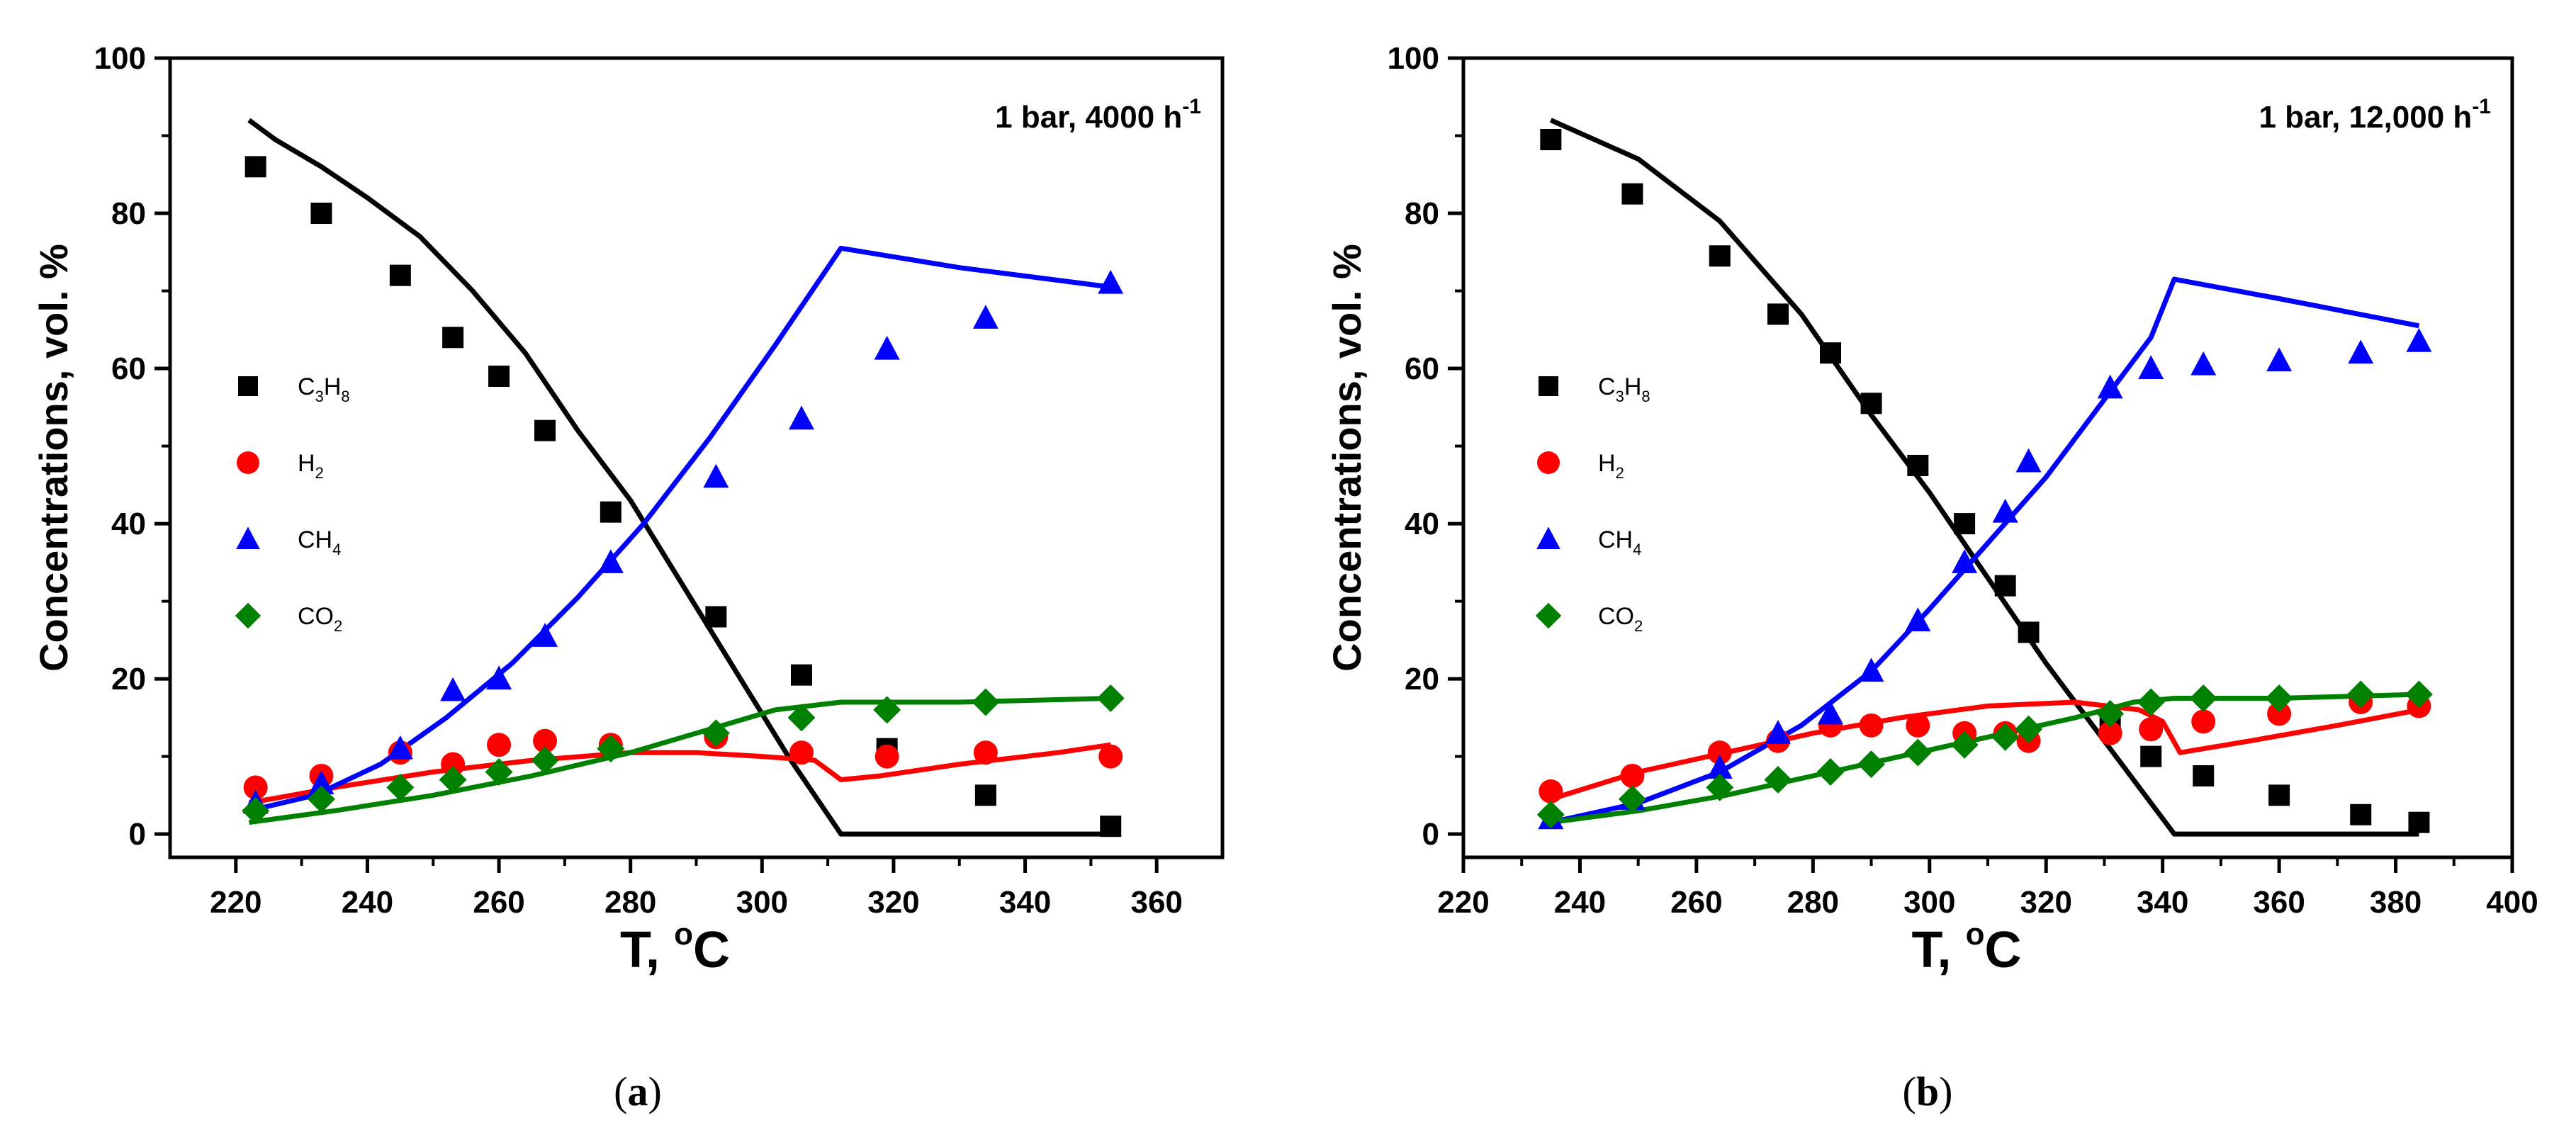  What do you see at coordinates (367, 902) in the screenshot?
I see `x-tick-label: 240` at bounding box center [367, 902].